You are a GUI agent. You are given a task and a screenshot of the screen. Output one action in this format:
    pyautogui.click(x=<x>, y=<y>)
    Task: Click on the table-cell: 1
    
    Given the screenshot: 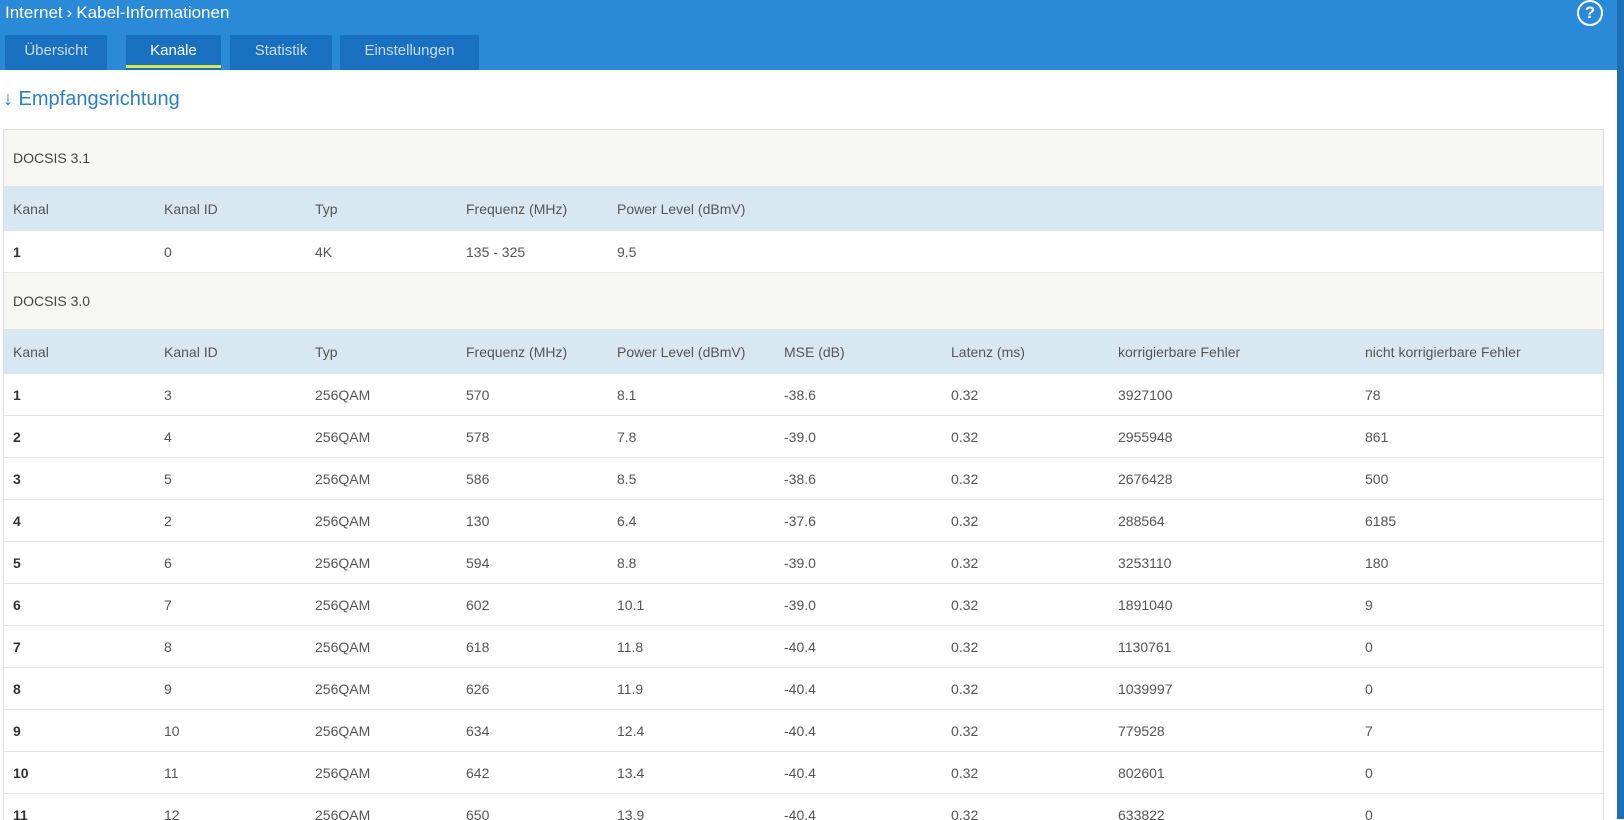 What is the action you would take?
    pyautogui.click(x=79, y=252)
    